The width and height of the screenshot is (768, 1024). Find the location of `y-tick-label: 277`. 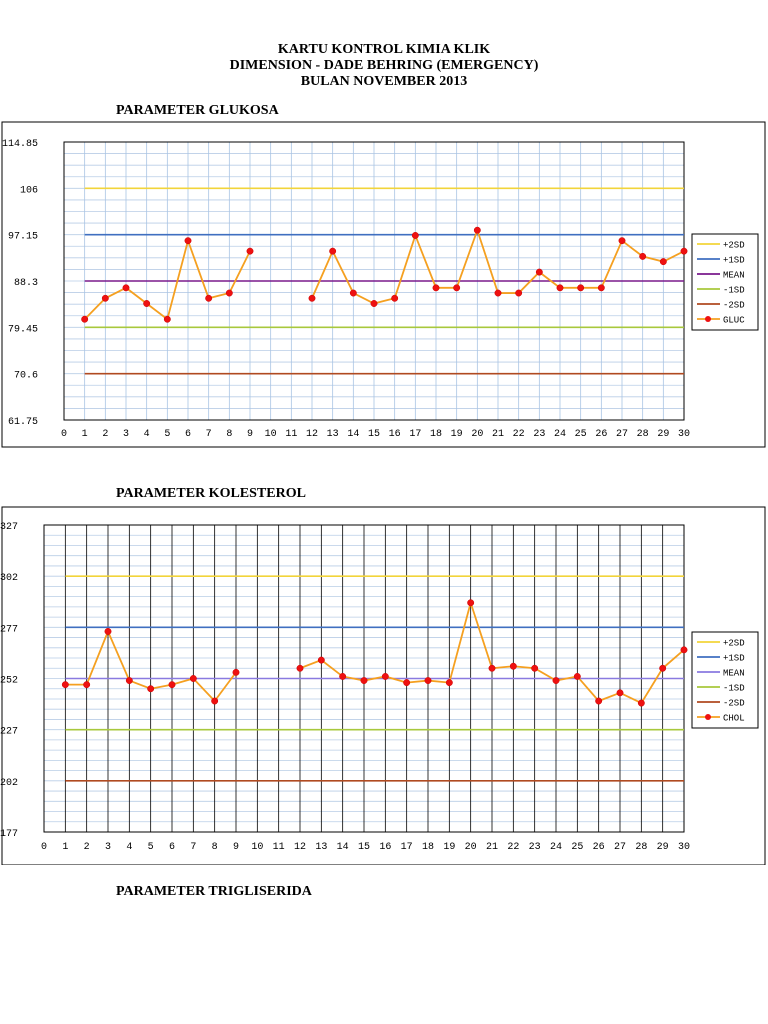

y-tick-label: 277 is located at coordinates (9, 629).